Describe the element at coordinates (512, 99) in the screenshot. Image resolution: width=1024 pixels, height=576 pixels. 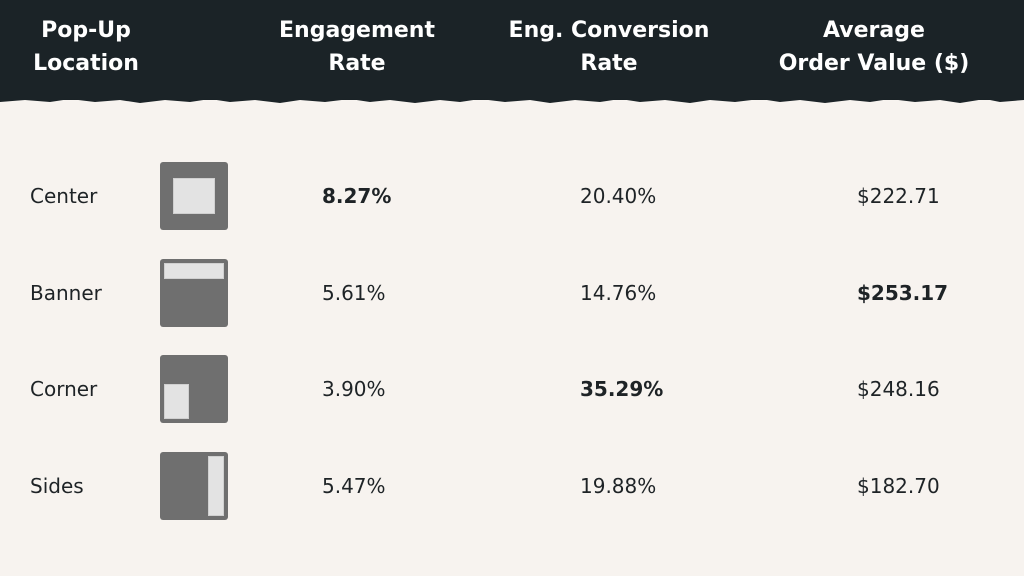
I see `torn-edge` at that location.